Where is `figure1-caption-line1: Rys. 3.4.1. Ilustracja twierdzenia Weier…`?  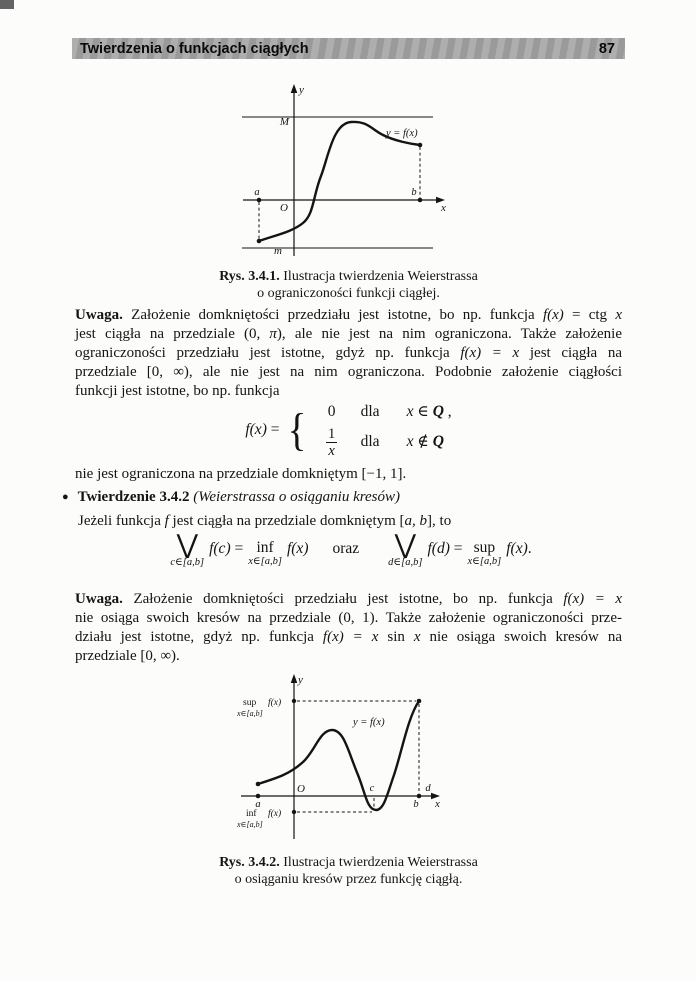
figure1-caption-line1: Rys. 3.4.1. Ilustracja twierdzenia Weier… is located at coordinates (348, 276).